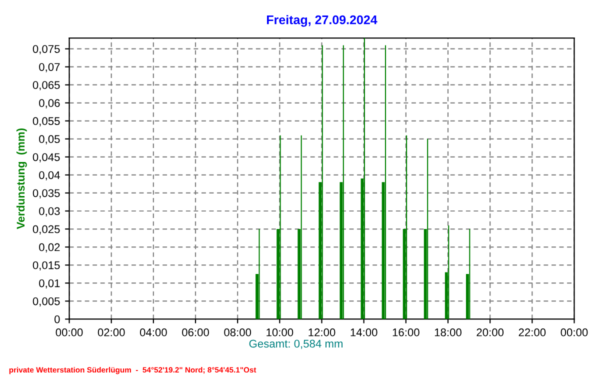 This screenshot has height=384, width=592. I want to click on y-tick-label: 0,065, so click(46, 85).